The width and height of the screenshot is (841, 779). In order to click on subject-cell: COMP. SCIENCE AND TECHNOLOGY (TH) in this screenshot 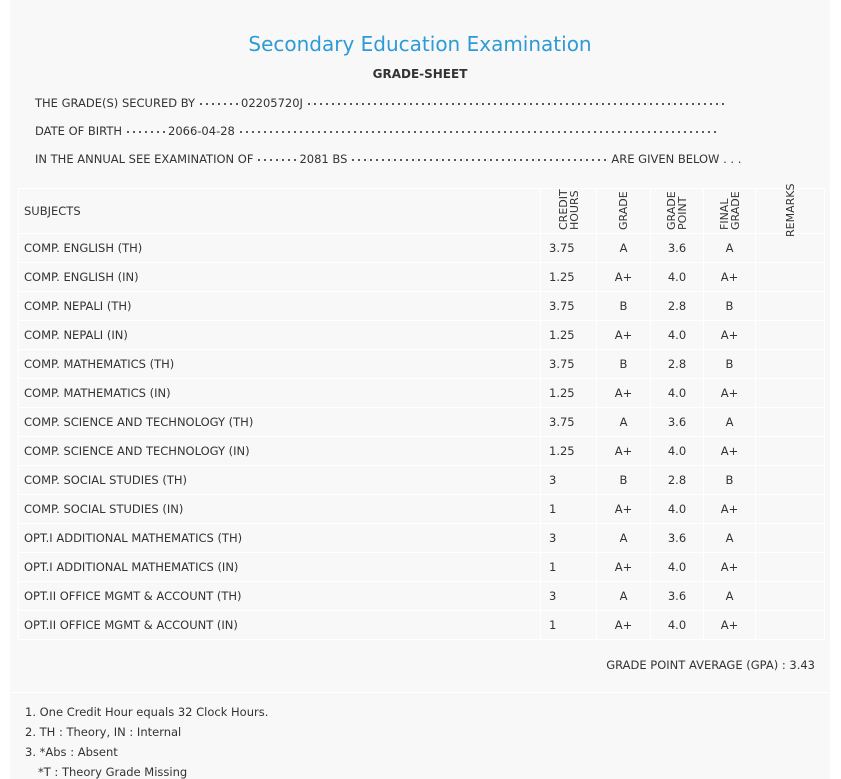, I will do `click(279, 422)`.